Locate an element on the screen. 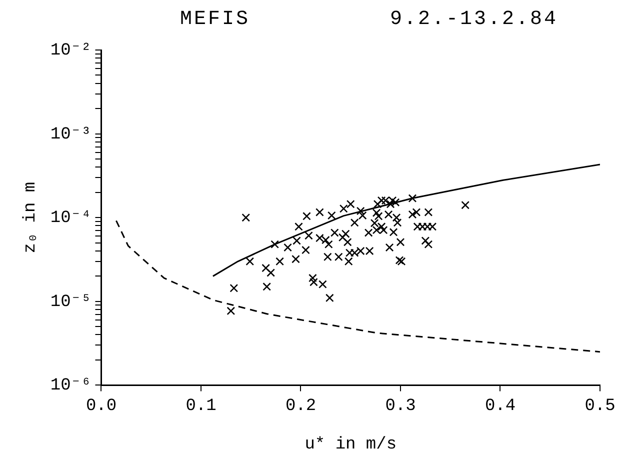 Image resolution: width=632 pixels, height=470 pixels. y-tick-label: 10⁻² is located at coordinates (71, 51).